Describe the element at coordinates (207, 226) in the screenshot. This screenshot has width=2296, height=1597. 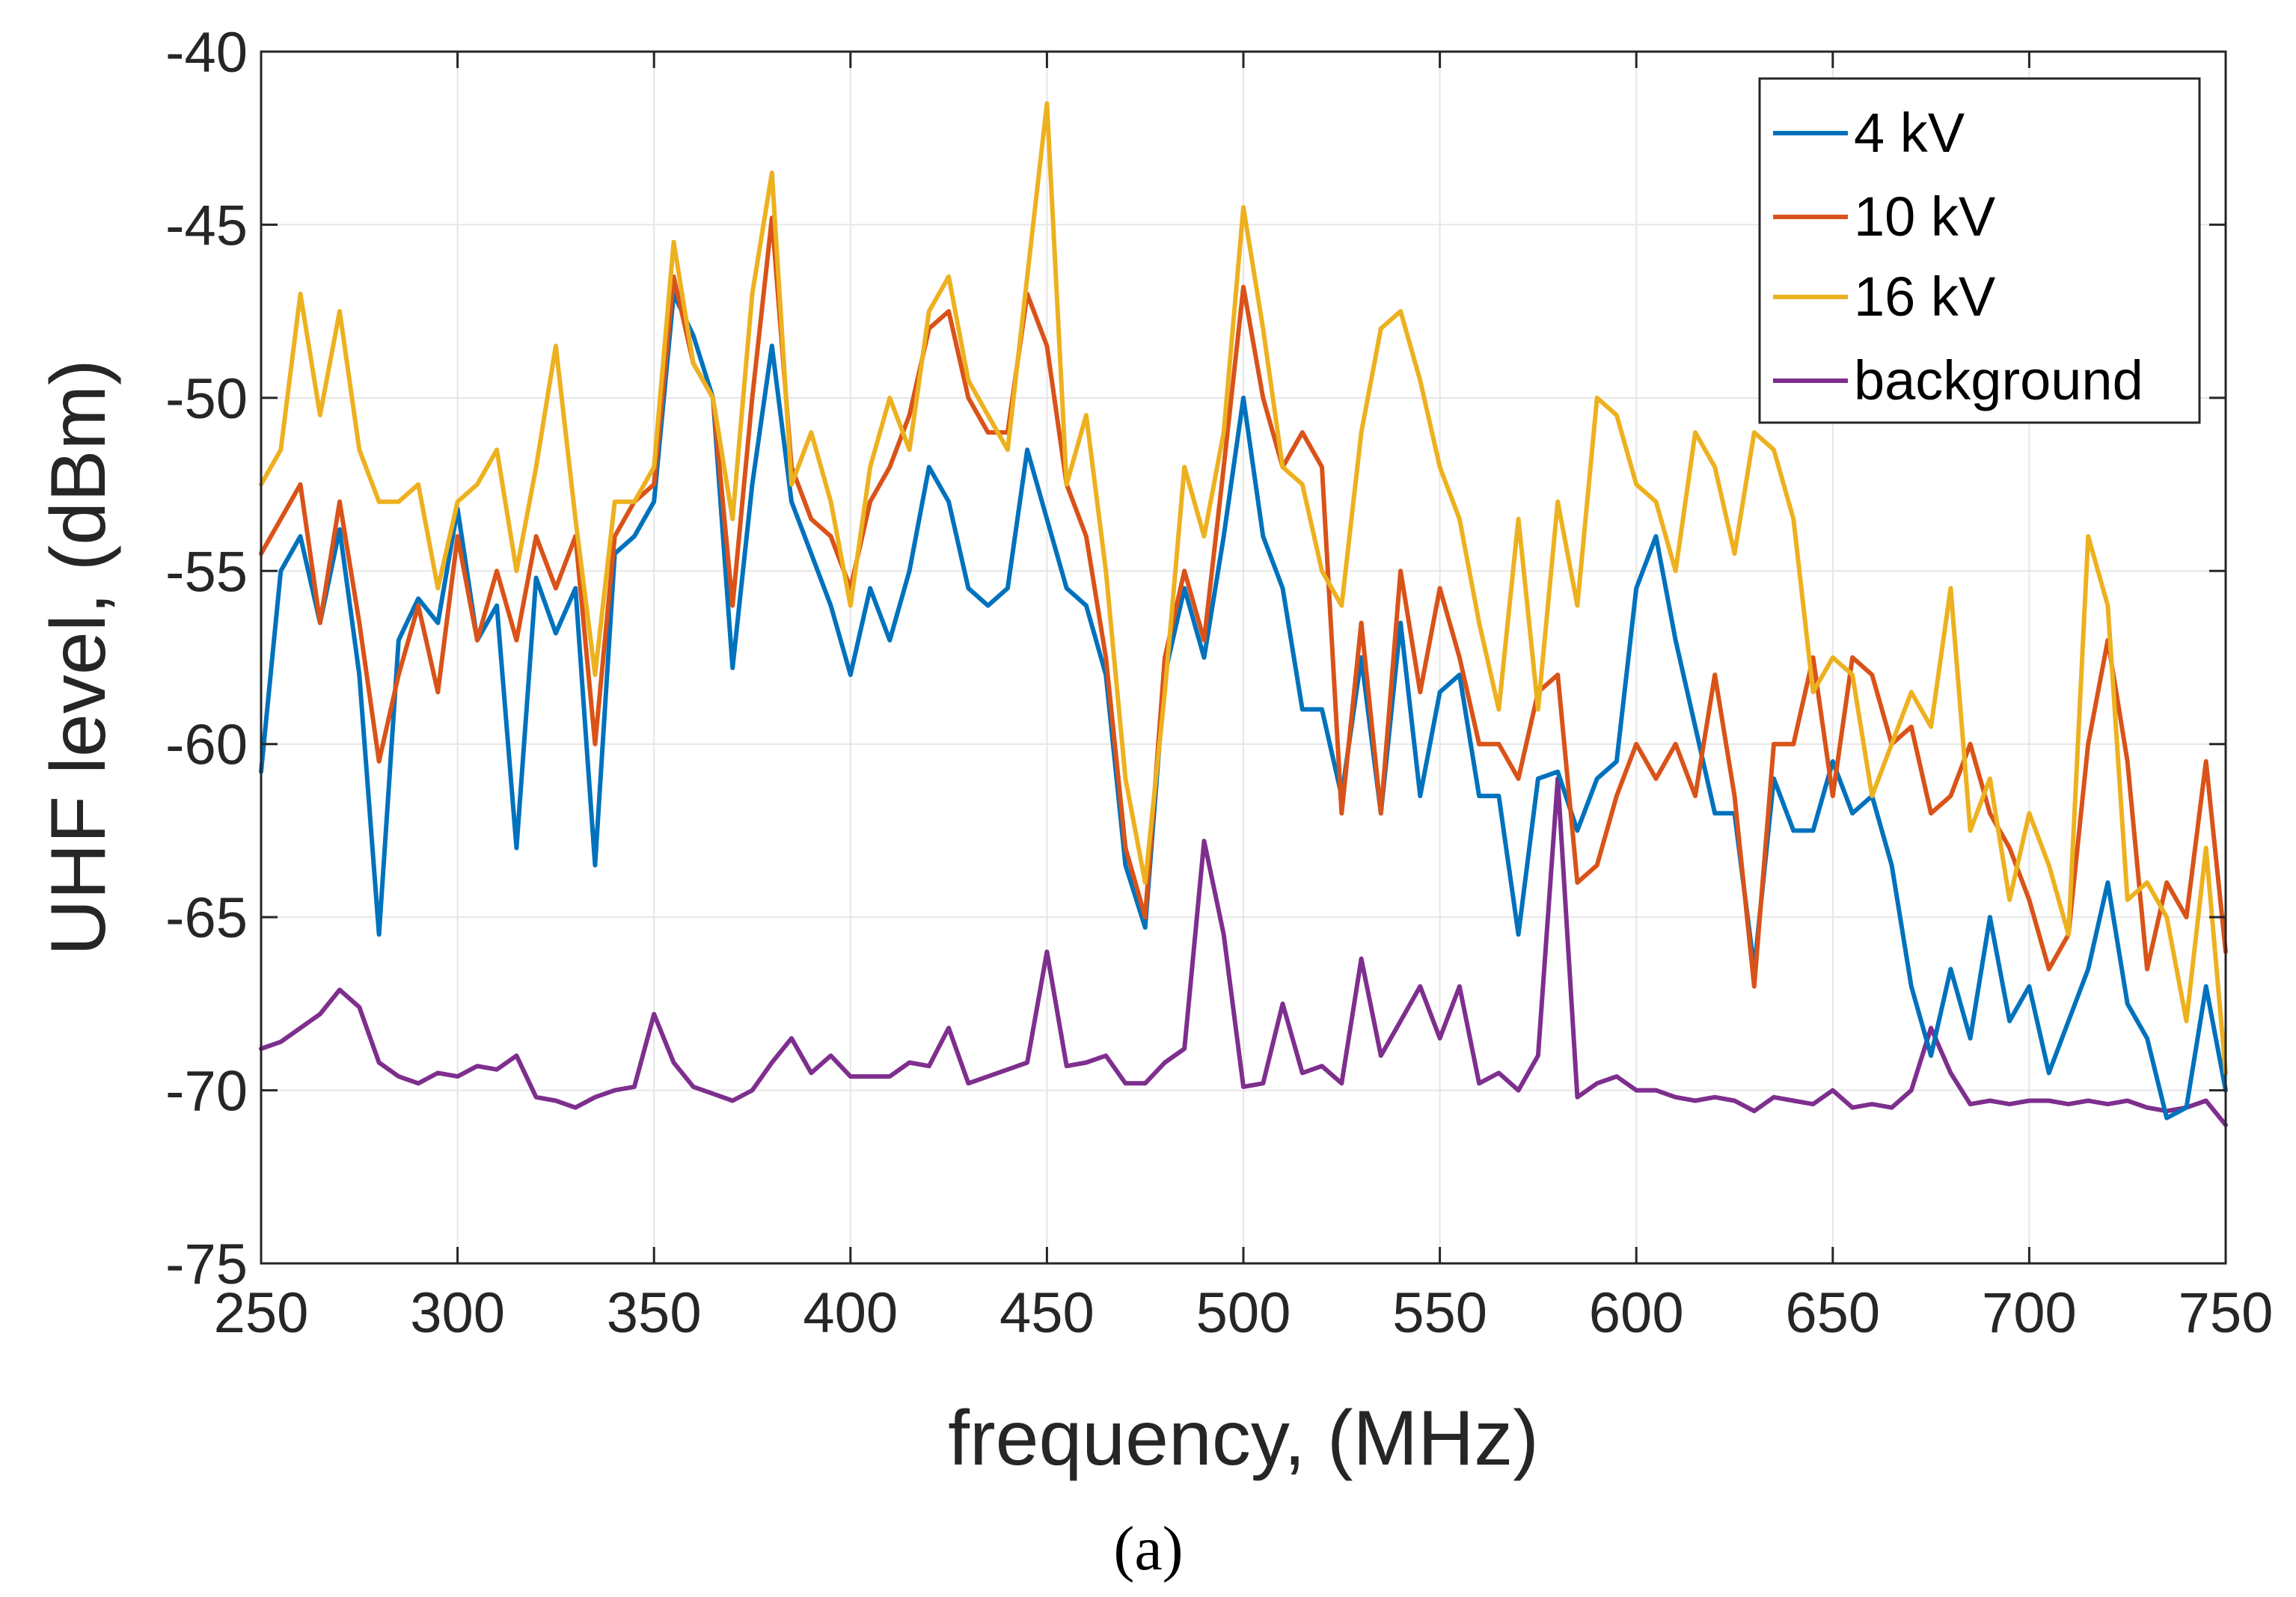
I see `y-tick-label: -45` at that location.